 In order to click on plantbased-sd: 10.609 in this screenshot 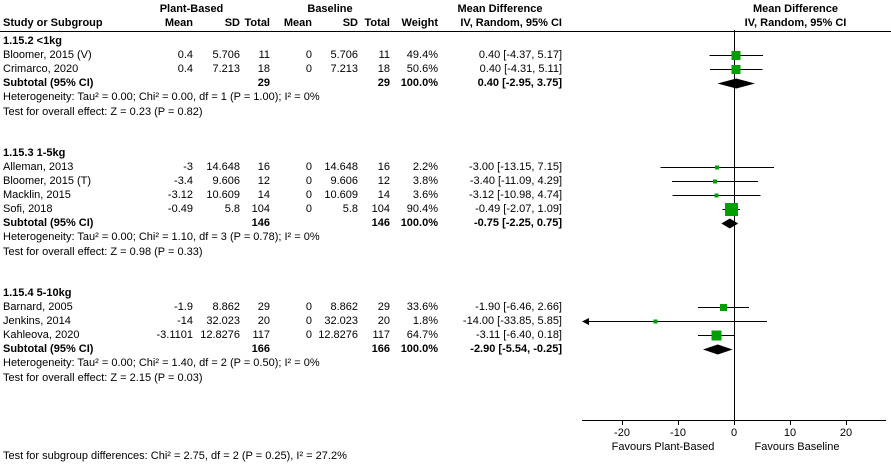, I will do `click(223, 195)`.